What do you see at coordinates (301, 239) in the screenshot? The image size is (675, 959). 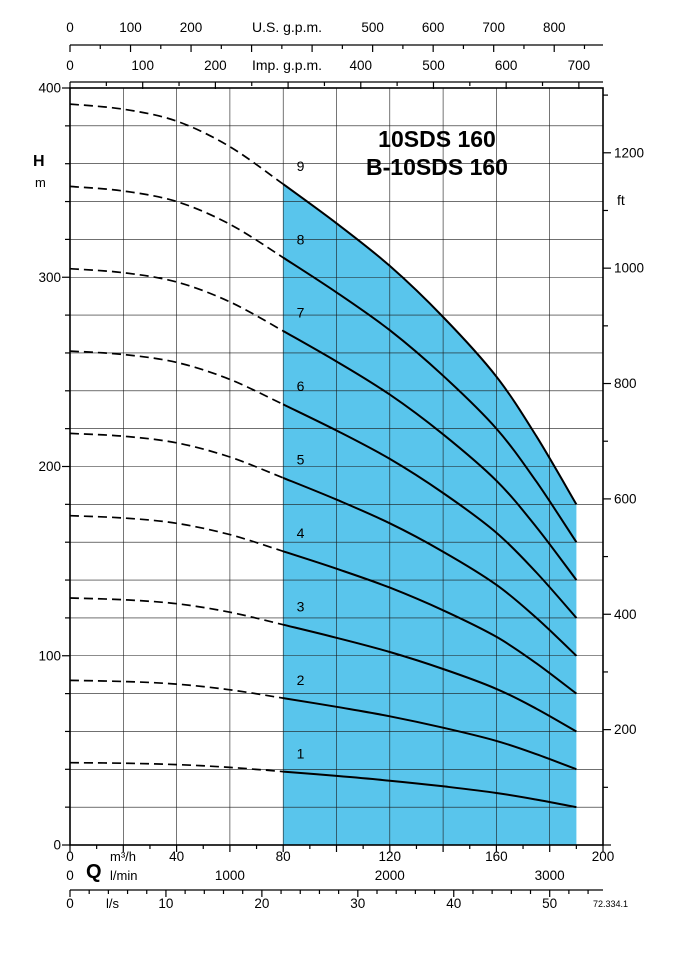 I see `svg-text: 8` at bounding box center [301, 239].